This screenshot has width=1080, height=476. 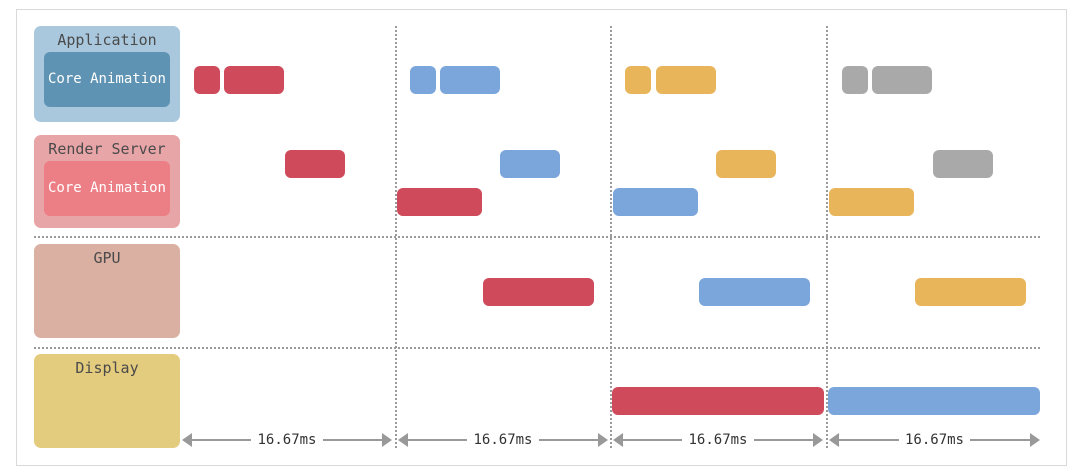 What do you see at coordinates (107, 258) in the screenshot?
I see `lane-gpu-label: GPU` at bounding box center [107, 258].